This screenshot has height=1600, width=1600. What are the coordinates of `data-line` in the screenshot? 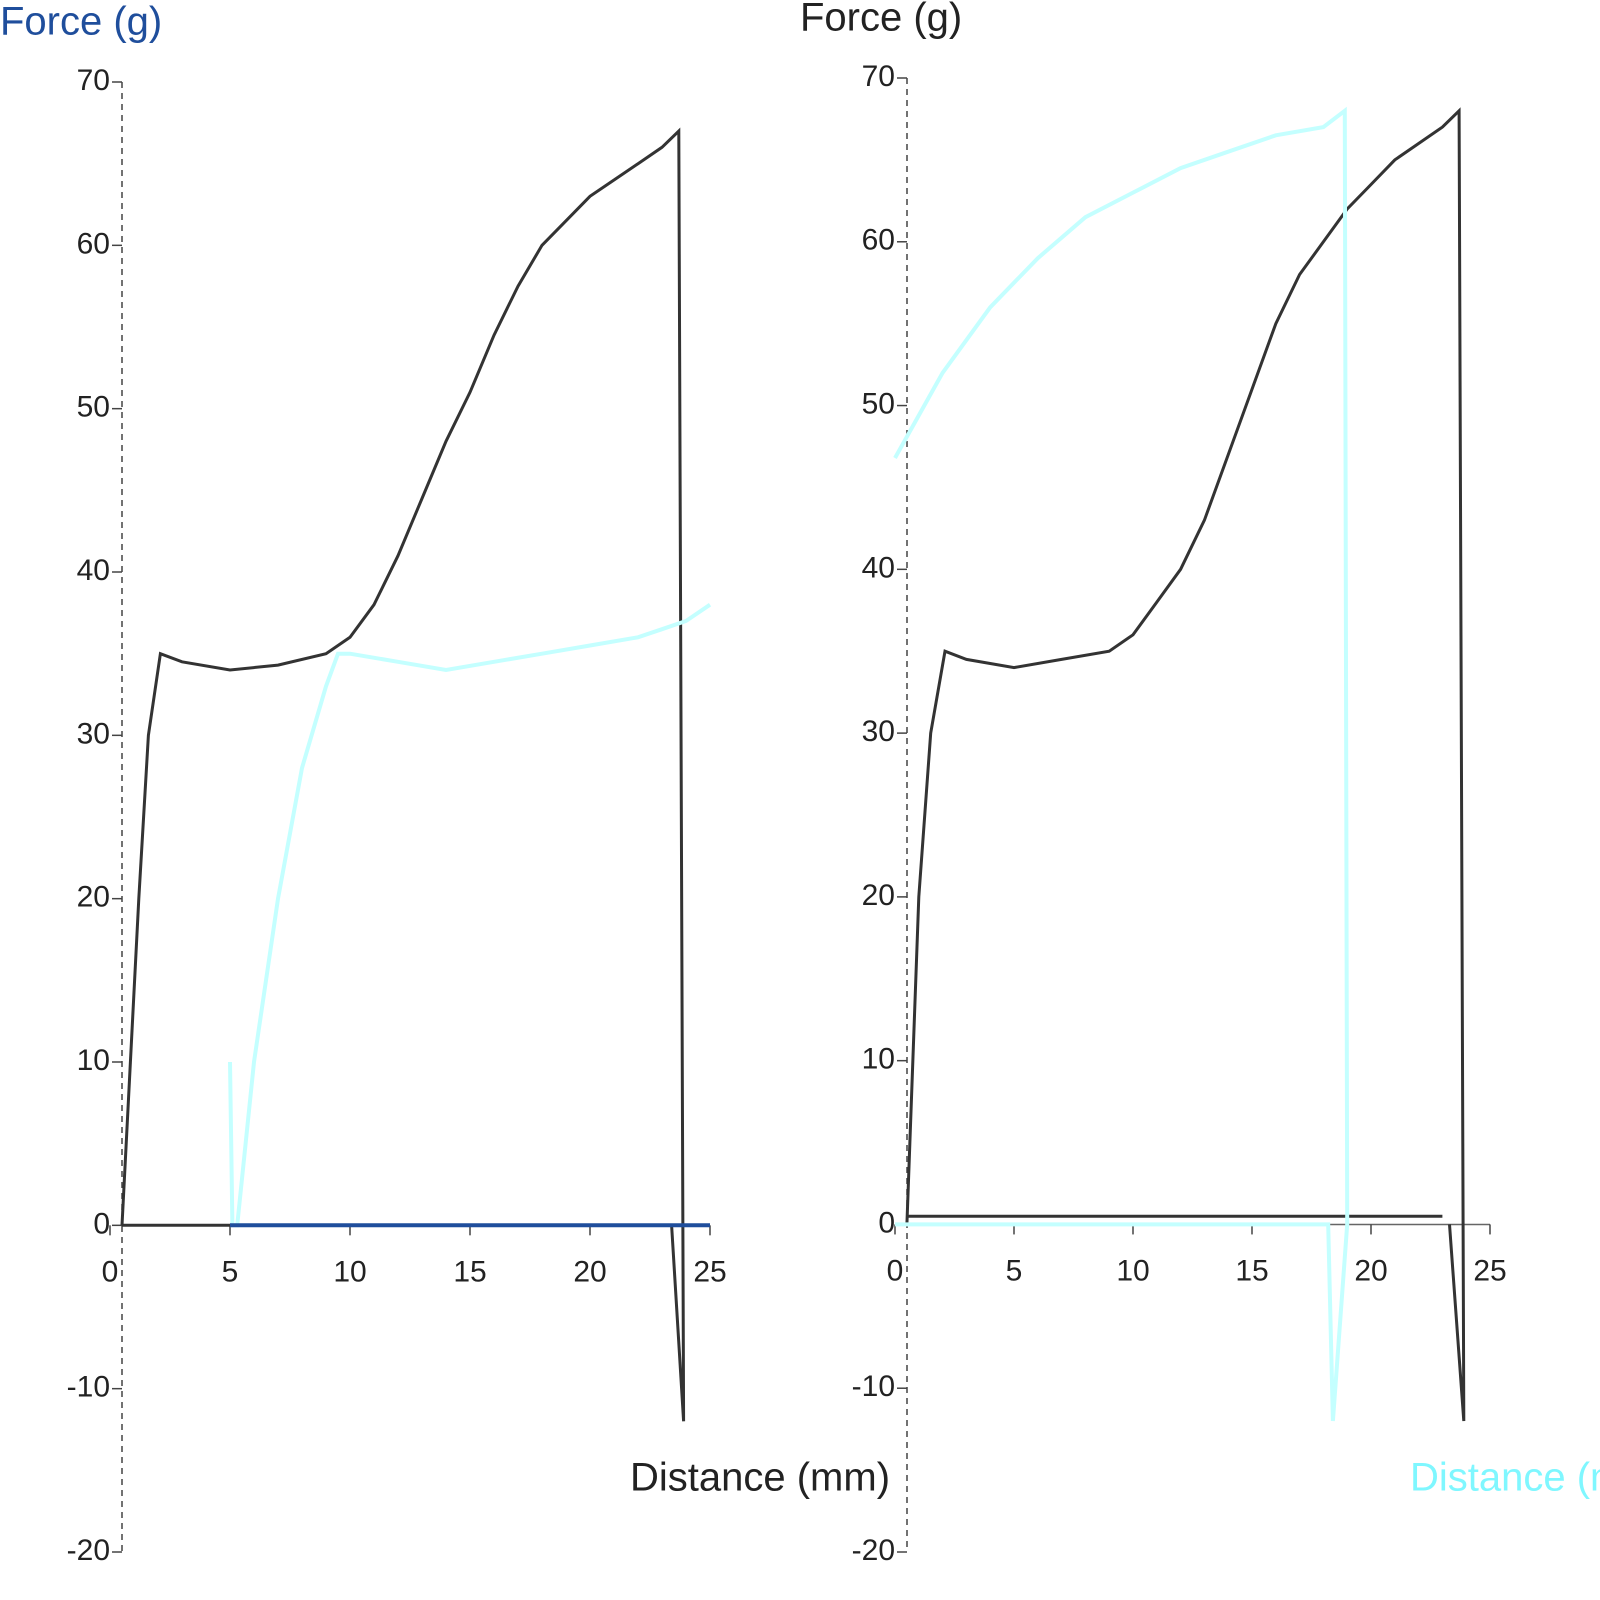 It's located at (470, 915).